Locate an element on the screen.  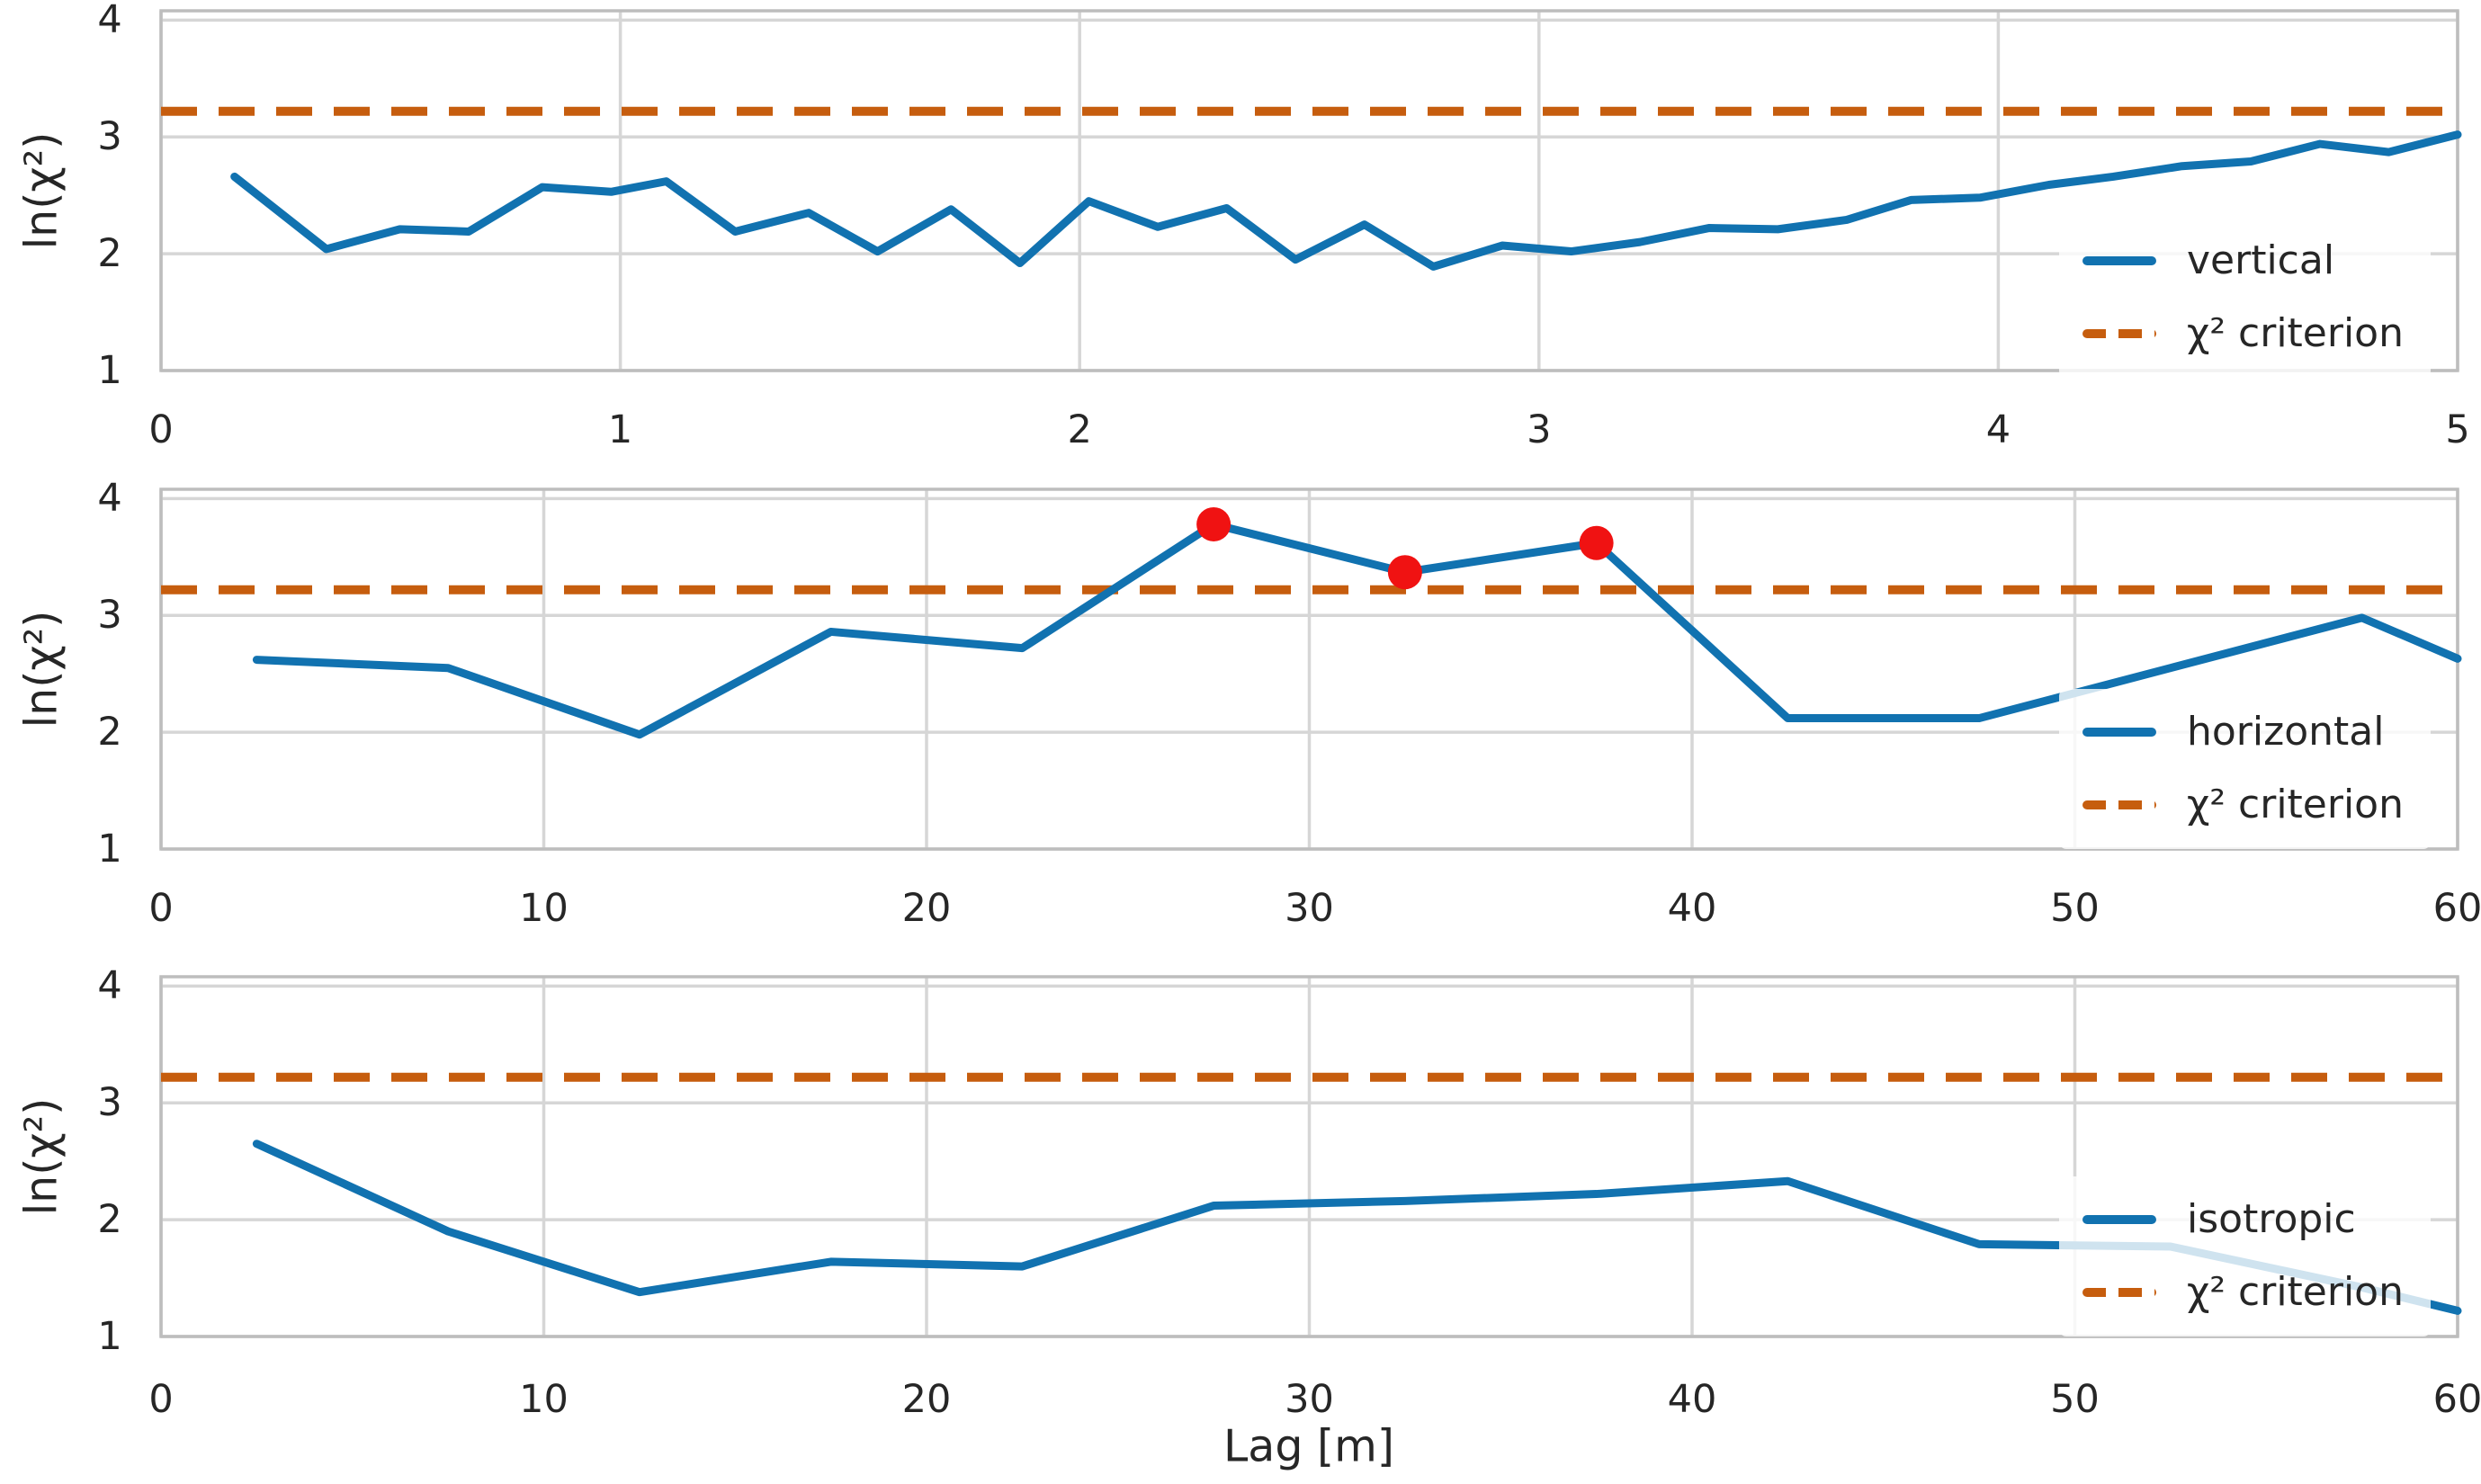
legend-vertical: vertical χ² criterion is located at coordinates (2245, 298).